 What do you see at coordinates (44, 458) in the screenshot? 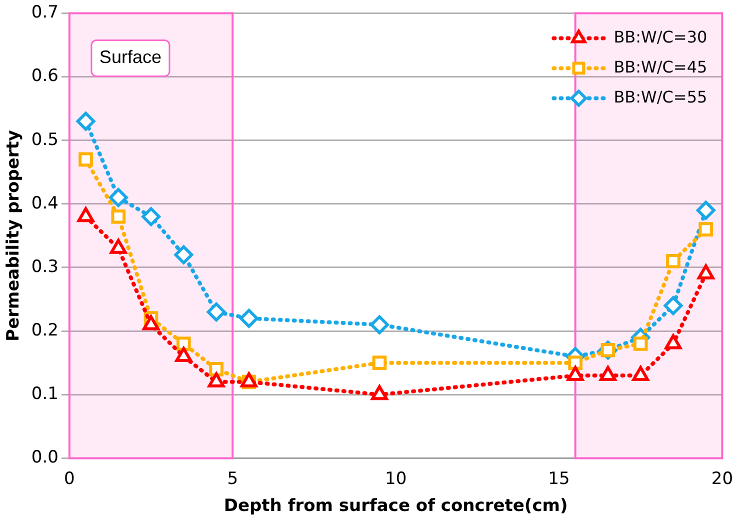
I see `y-tick-label: 0.0` at bounding box center [44, 458].